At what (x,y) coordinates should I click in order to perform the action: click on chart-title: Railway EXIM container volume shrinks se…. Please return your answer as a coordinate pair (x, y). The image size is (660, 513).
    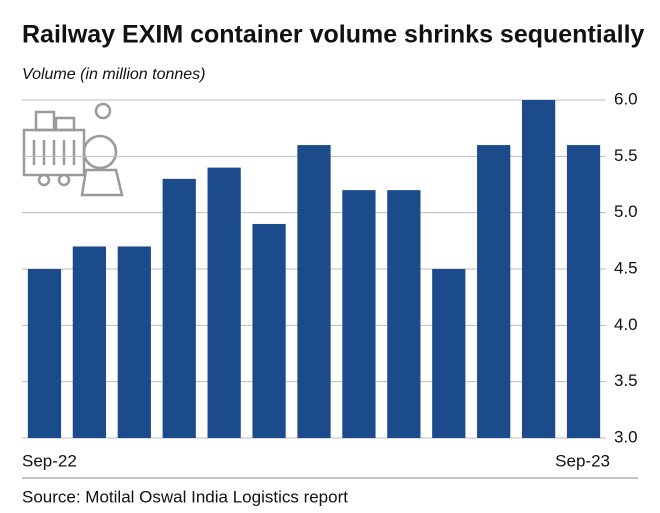
    Looking at the image, I should click on (333, 35).